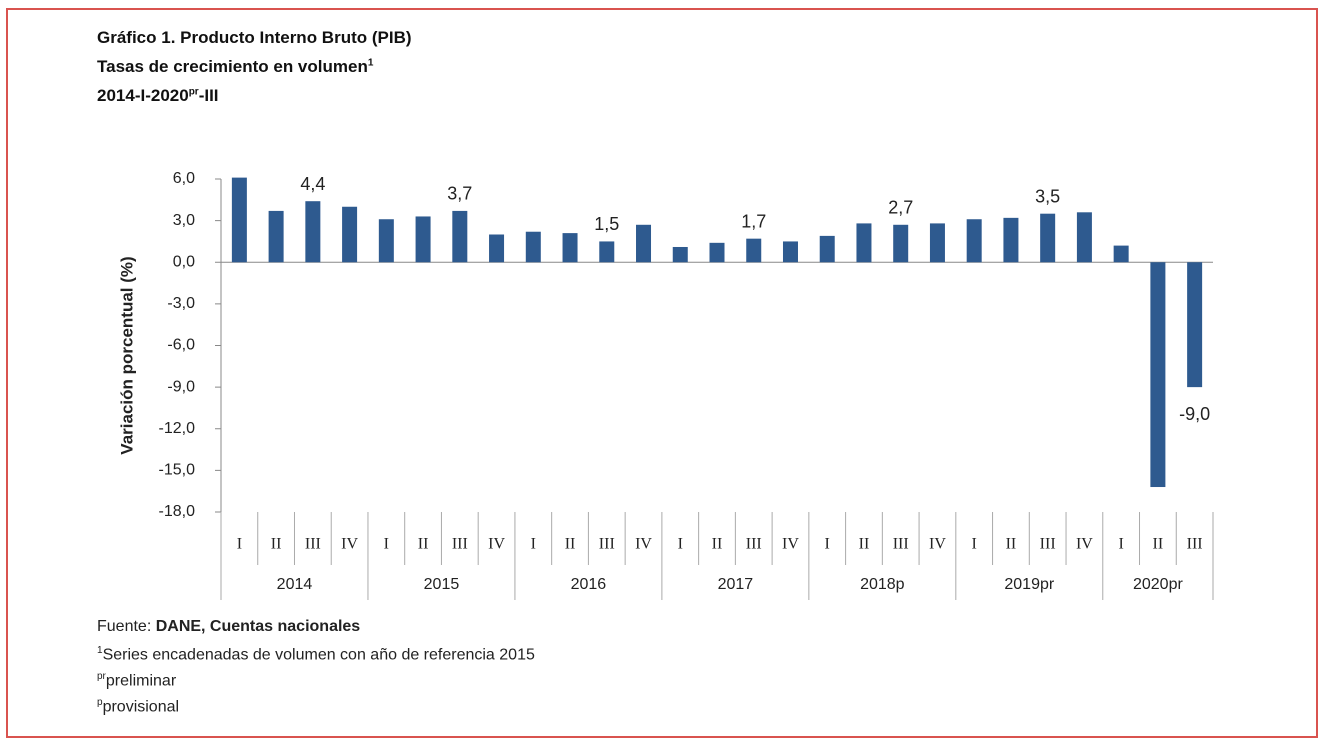 This screenshot has height=738, width=1325. What do you see at coordinates (126, 626) in the screenshot?
I see `source-prefix: Fuente:` at bounding box center [126, 626].